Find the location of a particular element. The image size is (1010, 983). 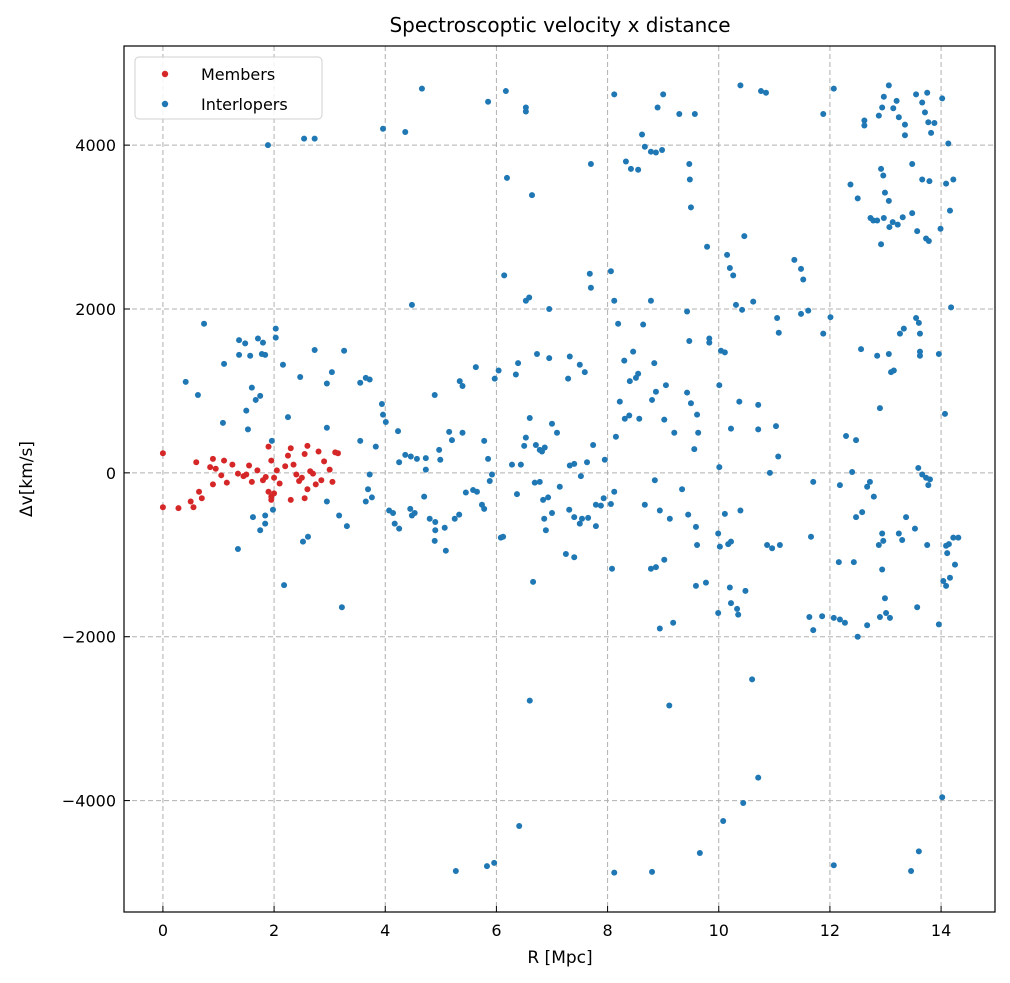

legend-box is located at coordinates (228, 88).